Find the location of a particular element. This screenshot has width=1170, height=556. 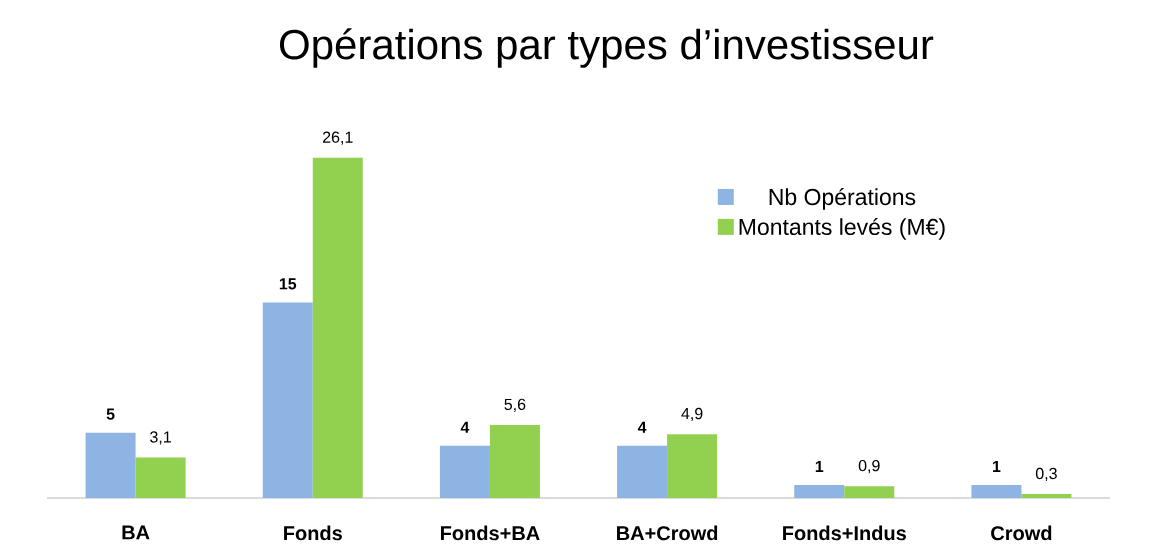

x-tick-label: Fonds+BA is located at coordinates (490, 533).